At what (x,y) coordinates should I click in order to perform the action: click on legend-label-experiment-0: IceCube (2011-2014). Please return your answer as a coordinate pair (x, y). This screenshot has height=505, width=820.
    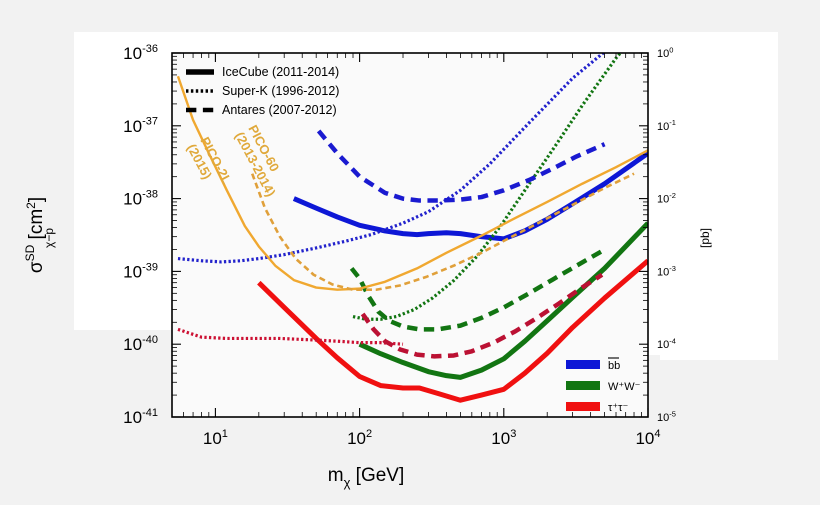
    Looking at the image, I should click on (280, 72).